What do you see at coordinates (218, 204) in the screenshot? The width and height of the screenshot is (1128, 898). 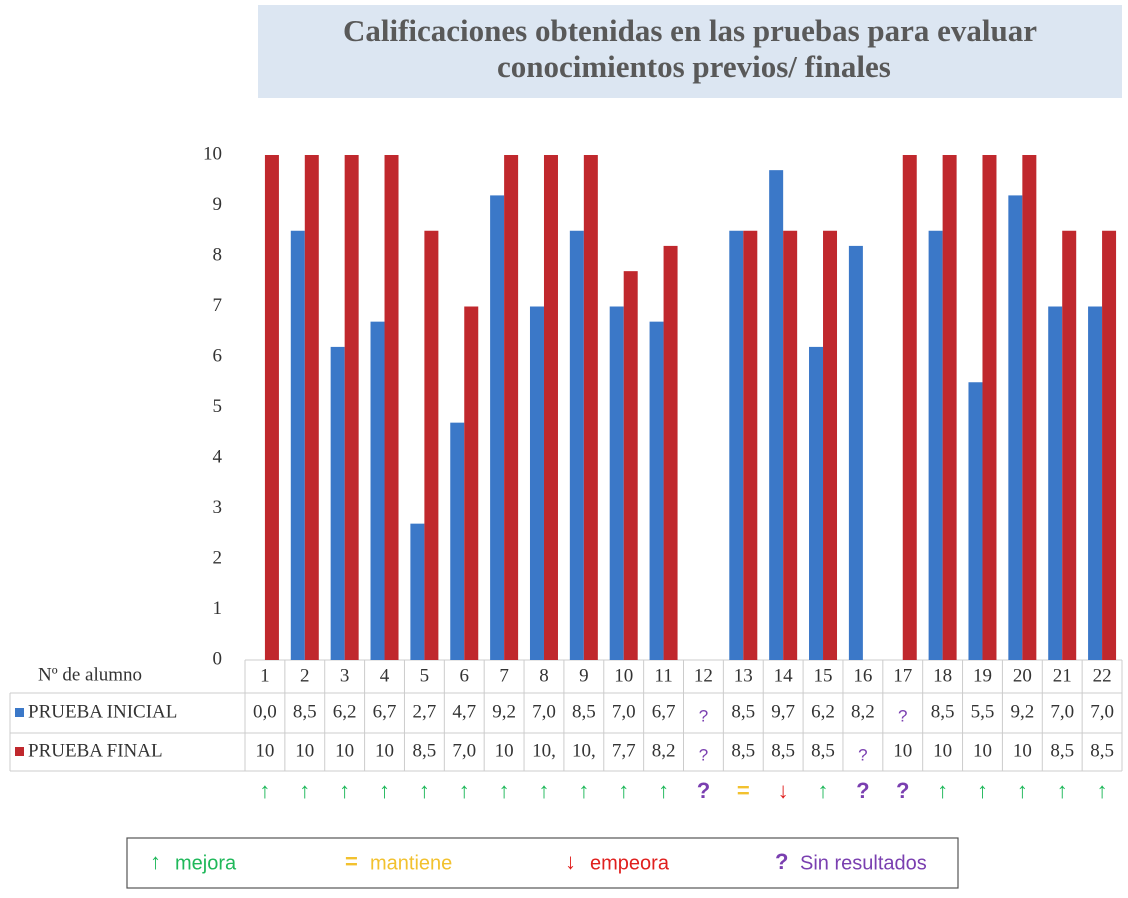 I see `y-tick-label: 9` at bounding box center [218, 204].